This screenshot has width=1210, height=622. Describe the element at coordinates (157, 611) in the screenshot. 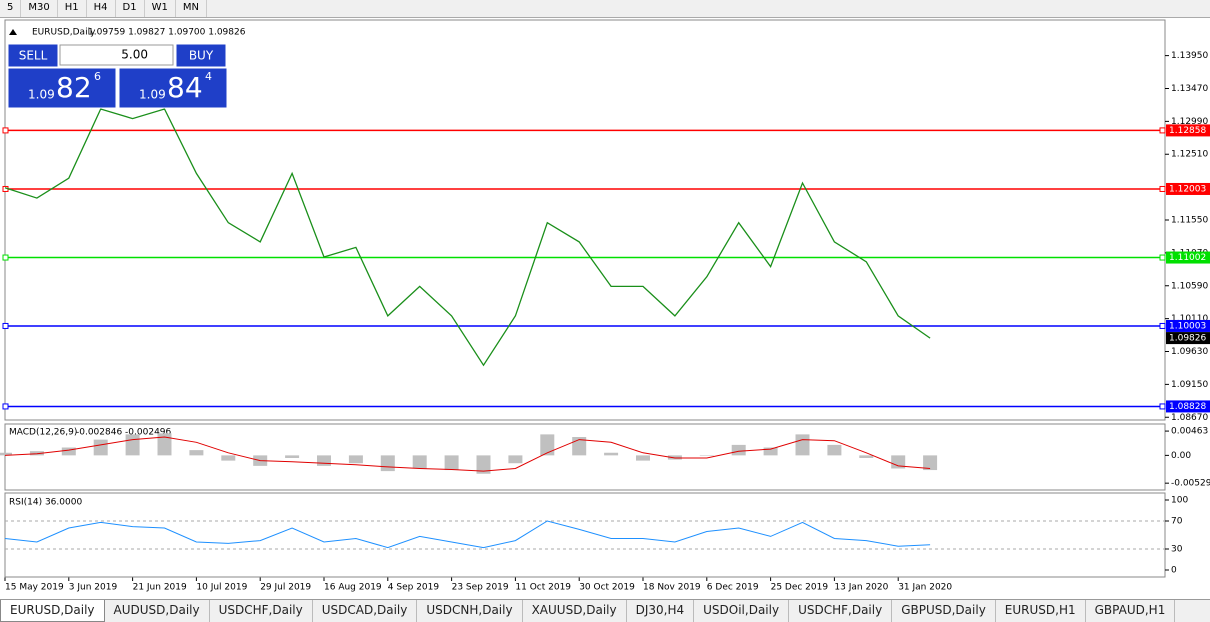

I see `chart-tab: AUDUSD,Daily` at that location.